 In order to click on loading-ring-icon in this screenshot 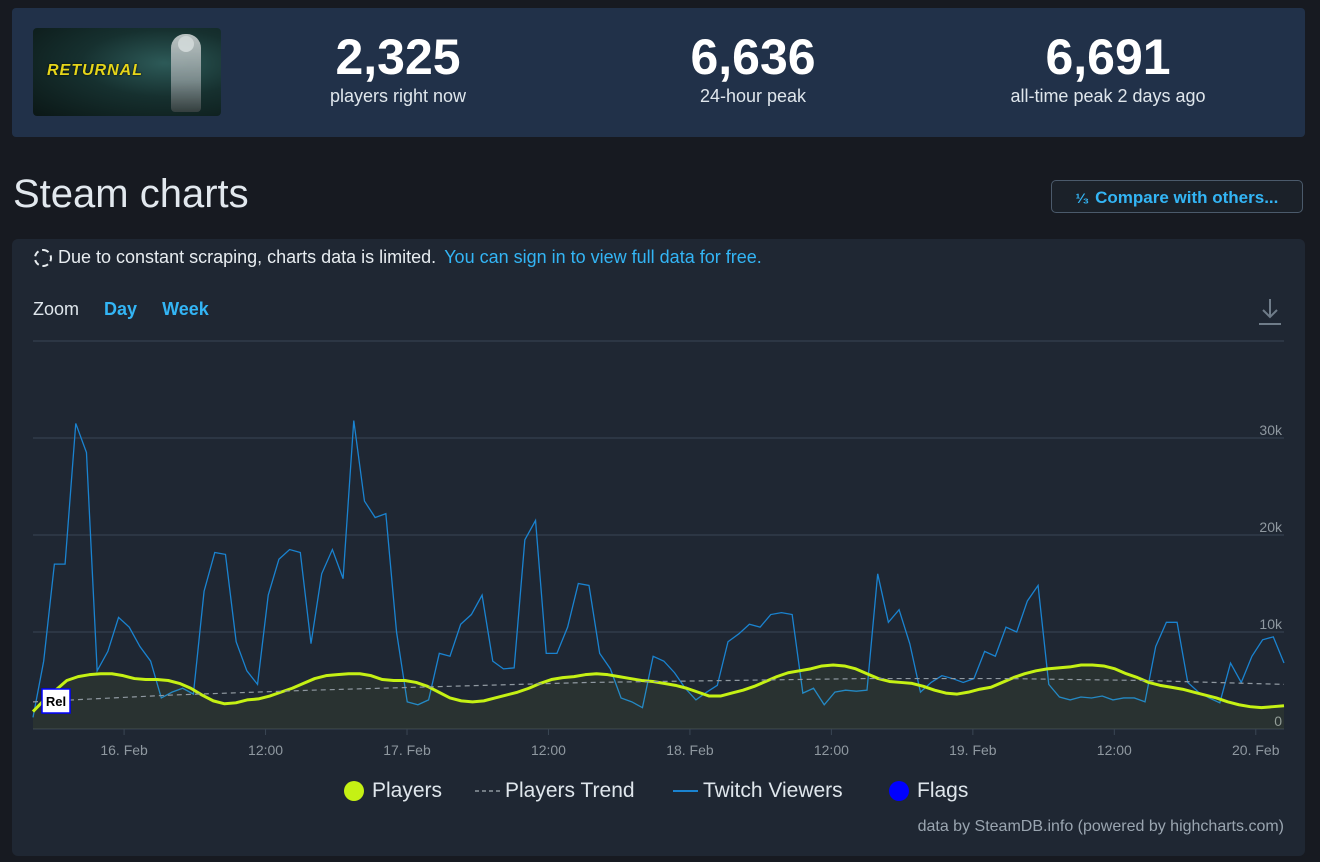, I will do `click(43, 258)`.